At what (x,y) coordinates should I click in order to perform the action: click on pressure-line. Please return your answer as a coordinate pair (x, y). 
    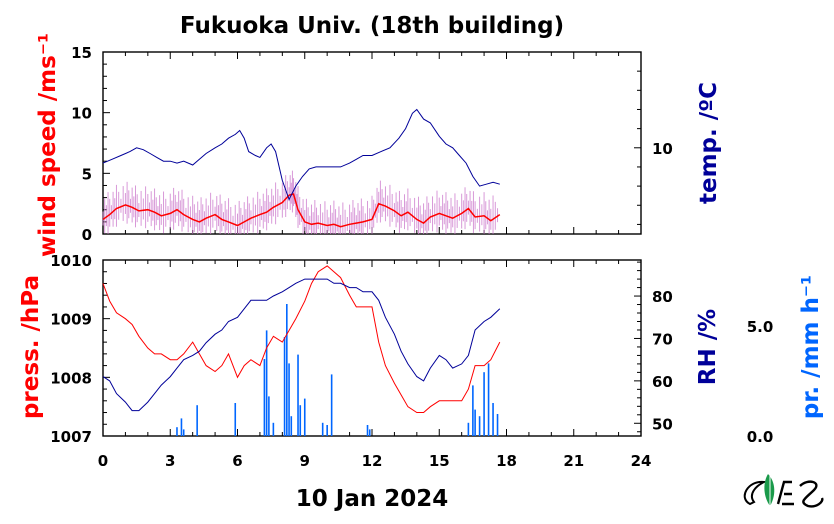
    Looking at the image, I should click on (301, 339).